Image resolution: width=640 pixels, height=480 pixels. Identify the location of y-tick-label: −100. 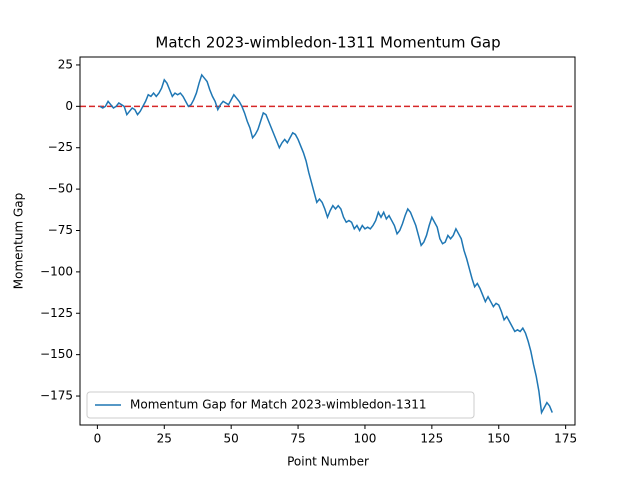
(56, 271).